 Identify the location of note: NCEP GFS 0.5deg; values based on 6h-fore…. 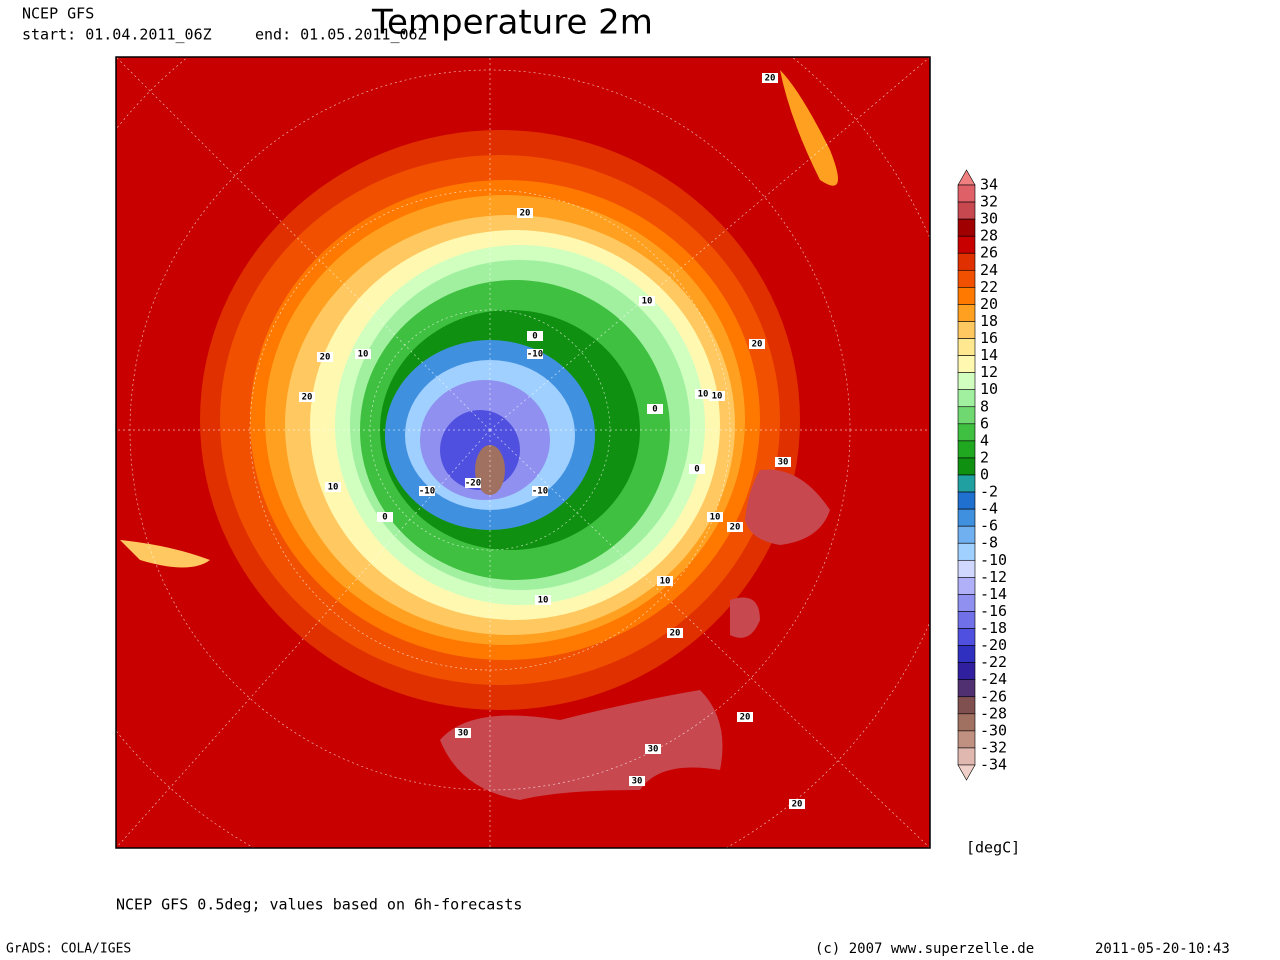
(319, 905).